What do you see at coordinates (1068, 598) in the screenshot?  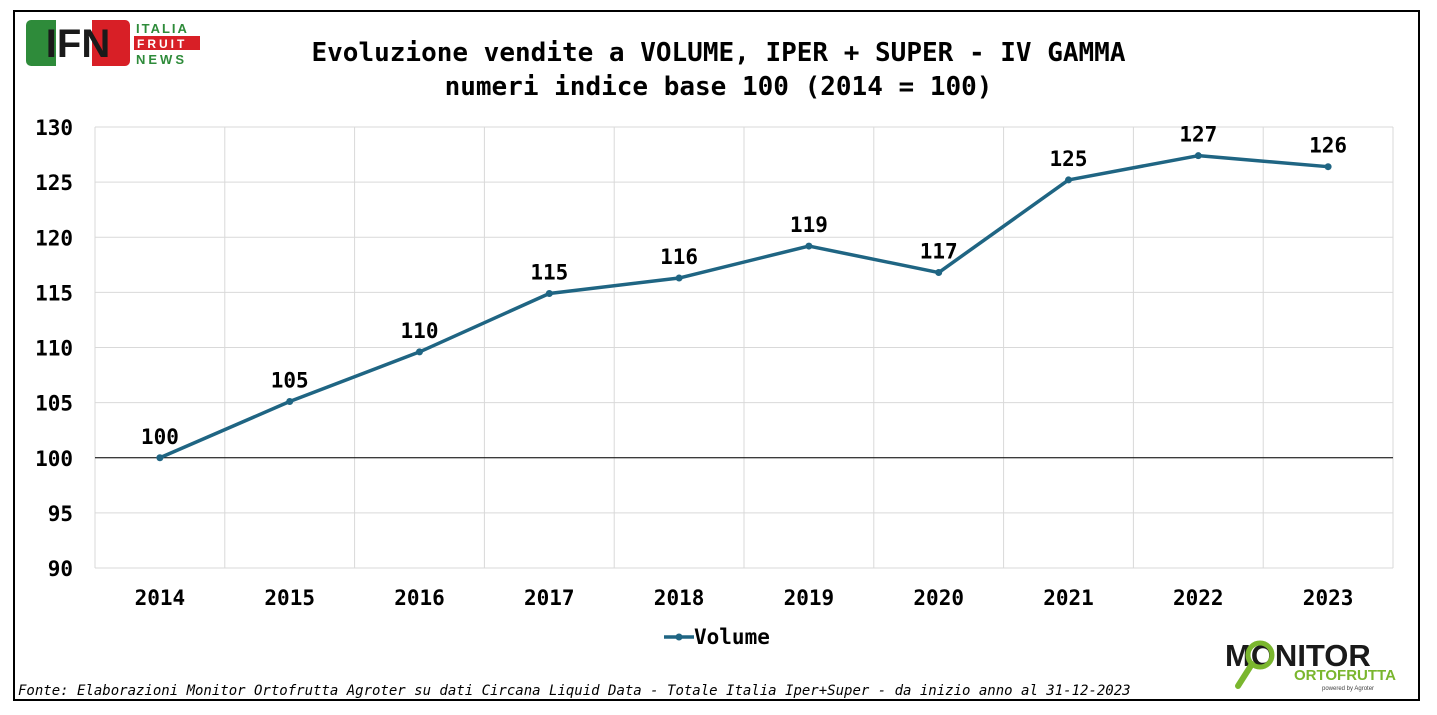 I see `x-tick-label: 2021` at bounding box center [1068, 598].